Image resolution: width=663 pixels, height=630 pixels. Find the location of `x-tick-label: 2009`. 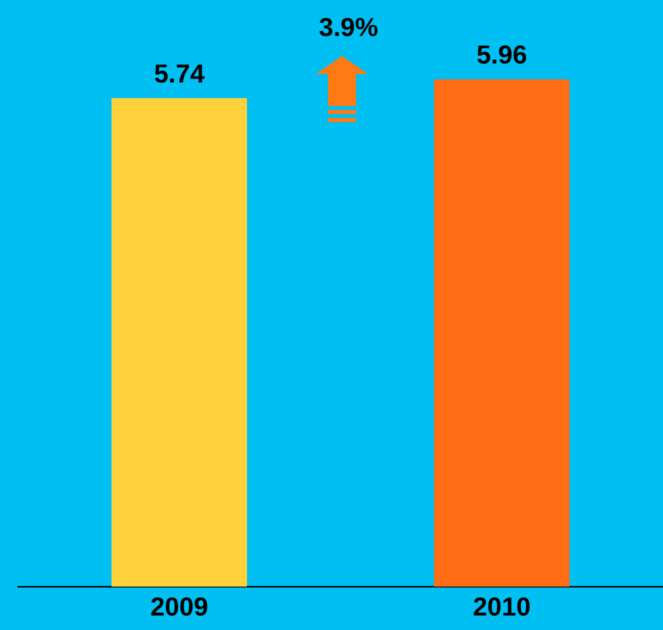

x-tick-label: 2009 is located at coordinates (179, 607).